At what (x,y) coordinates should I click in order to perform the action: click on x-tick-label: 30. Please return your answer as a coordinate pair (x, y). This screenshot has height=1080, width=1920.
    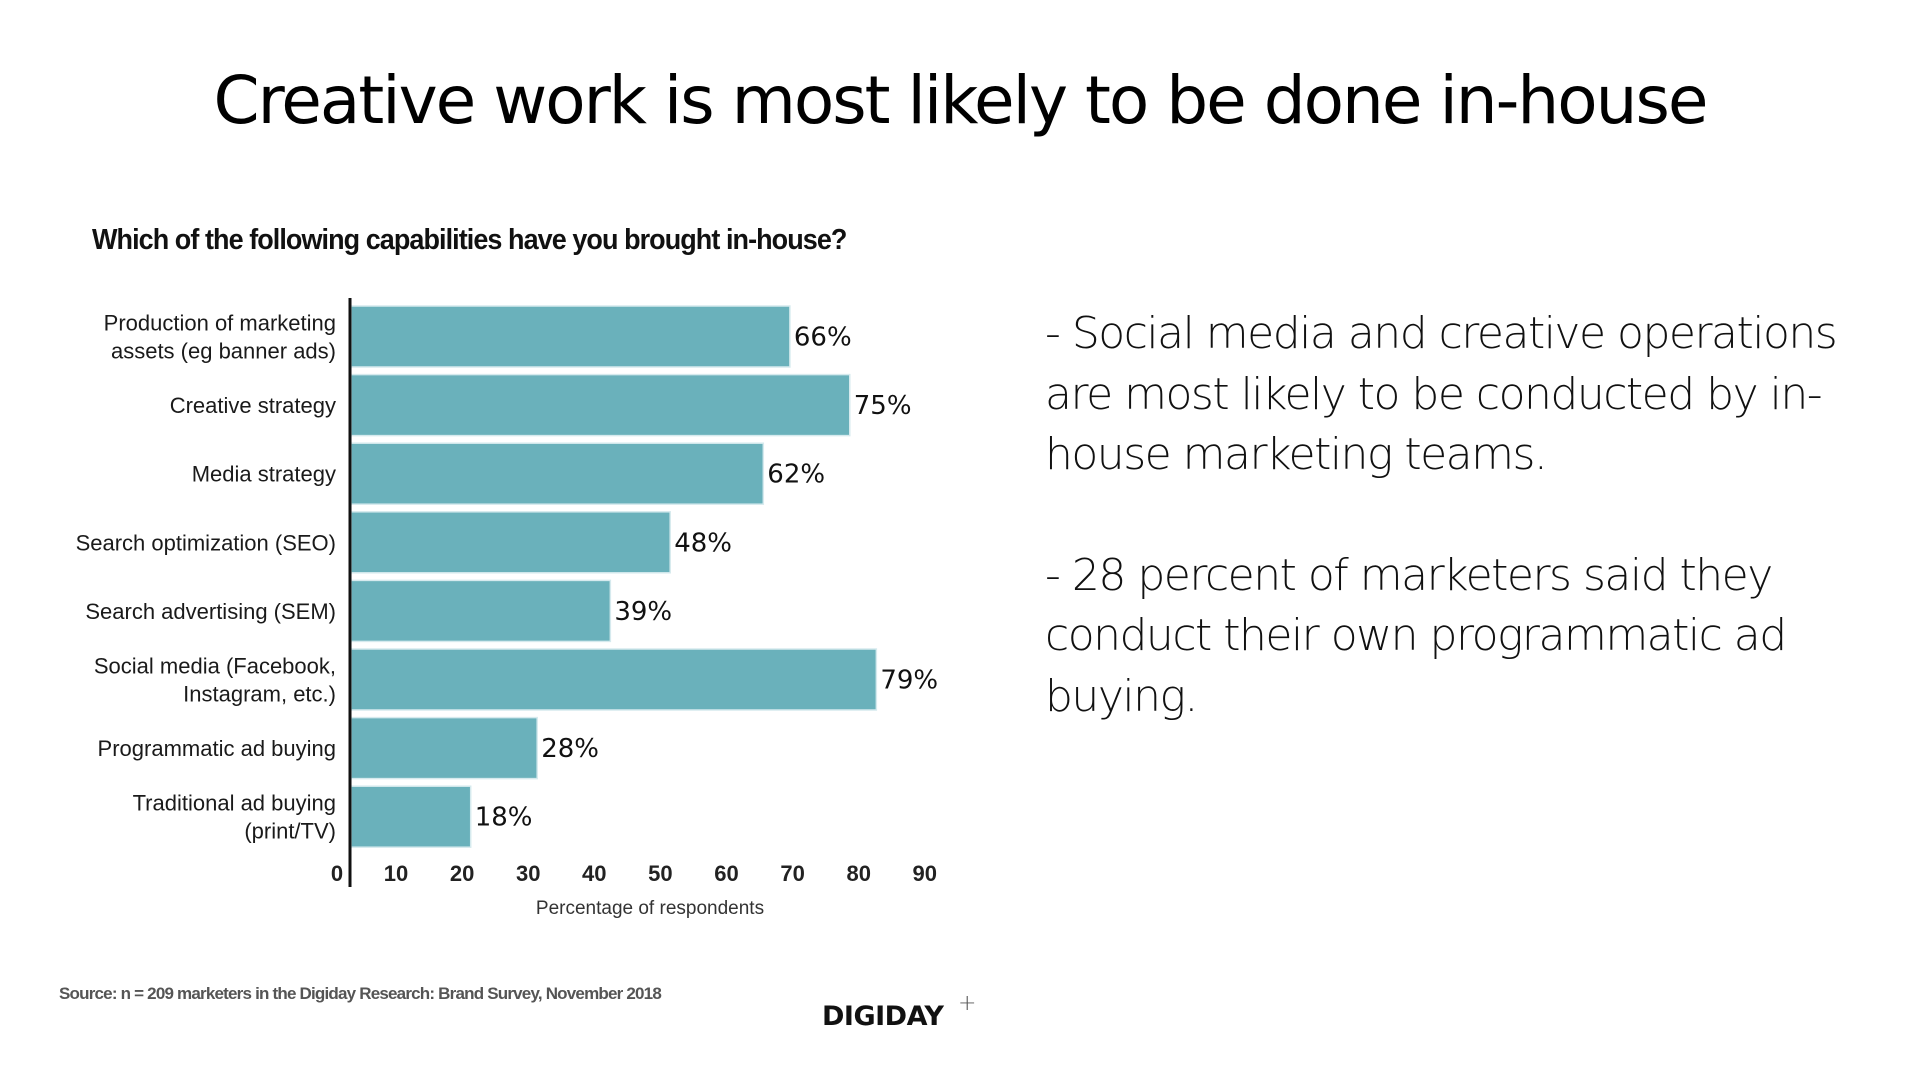
    Looking at the image, I should click on (528, 873).